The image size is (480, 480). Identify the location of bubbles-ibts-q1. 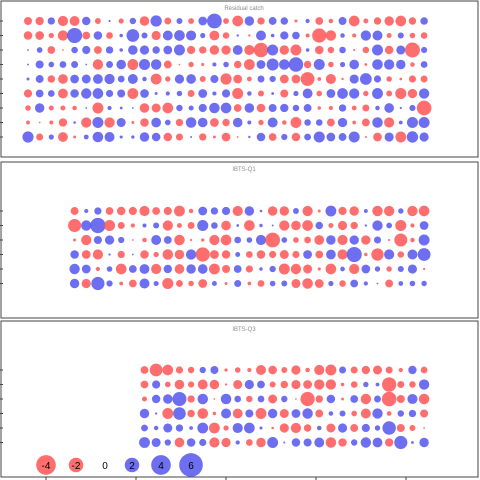
(249, 248).